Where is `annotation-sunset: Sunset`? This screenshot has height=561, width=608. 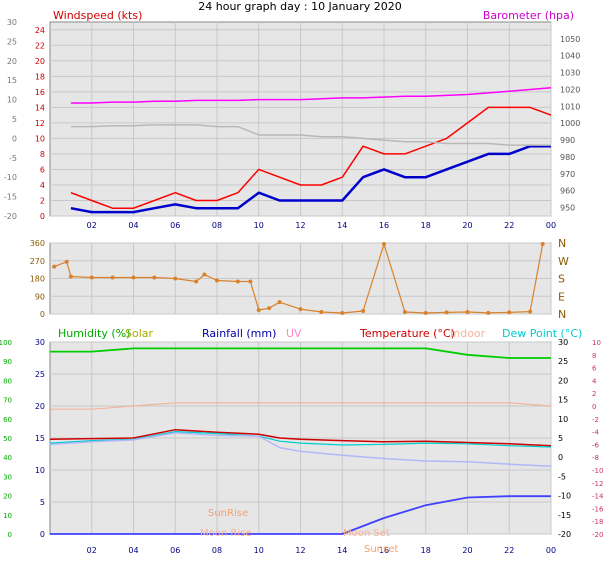
annotation-sunset: Sunset is located at coordinates (381, 549).